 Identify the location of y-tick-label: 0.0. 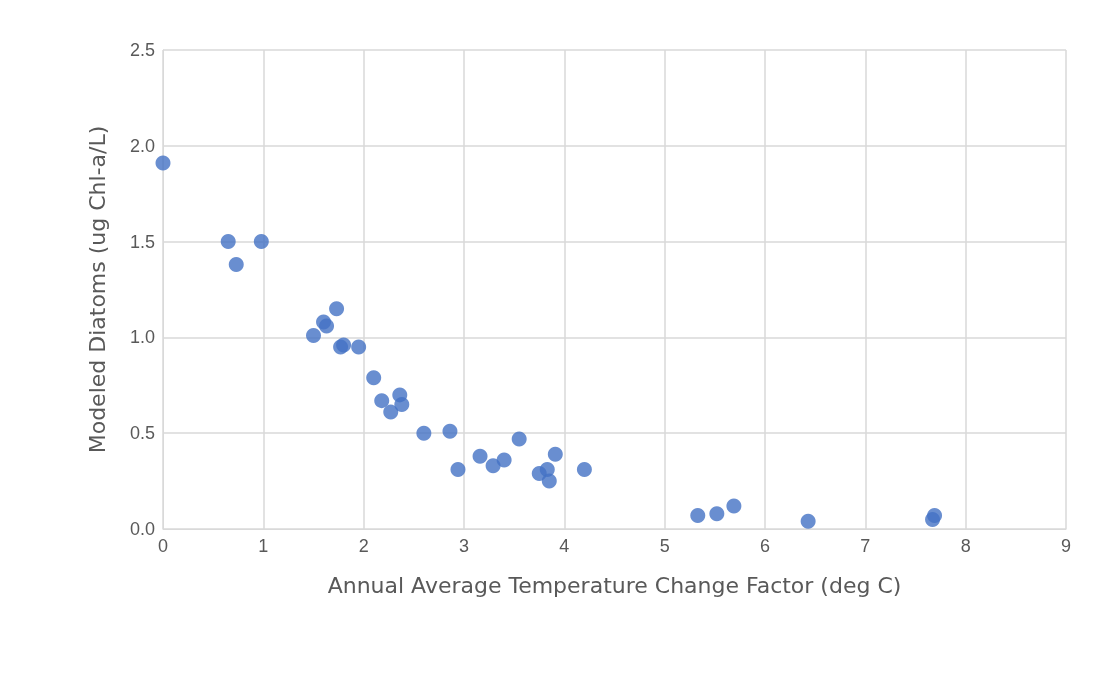
(142, 529).